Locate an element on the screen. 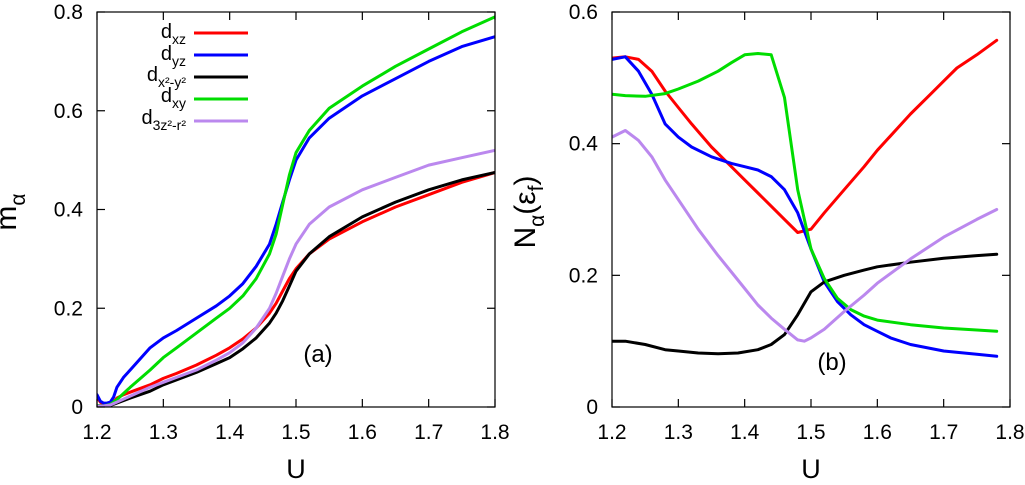 The width and height of the screenshot is (1025, 485). panel-a-xtick-label: 1.6 is located at coordinates (362, 432).